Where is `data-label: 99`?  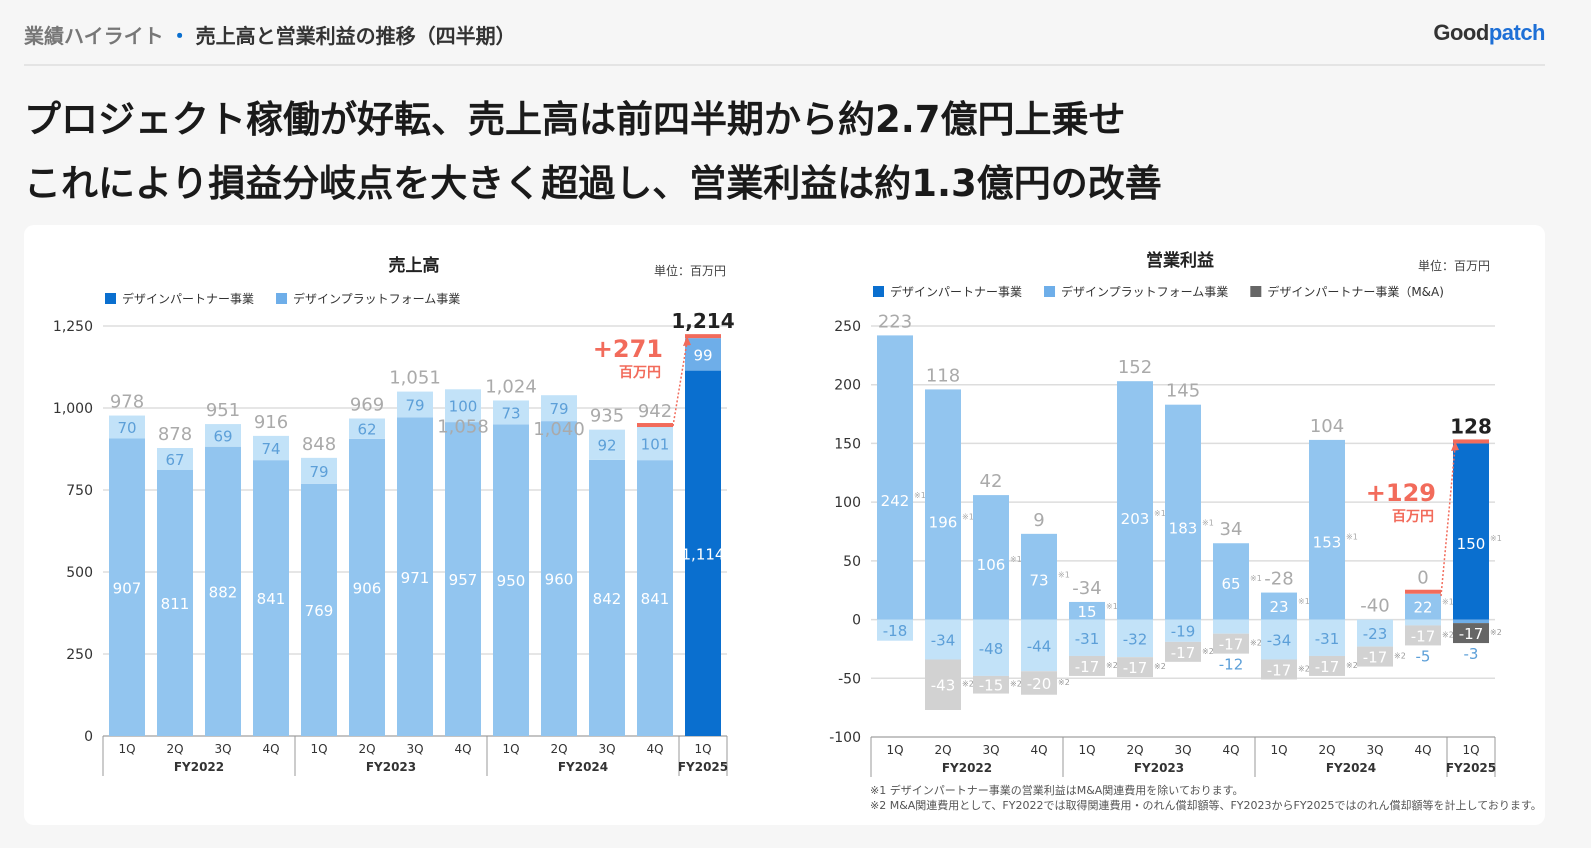
data-label: 99 is located at coordinates (702, 355).